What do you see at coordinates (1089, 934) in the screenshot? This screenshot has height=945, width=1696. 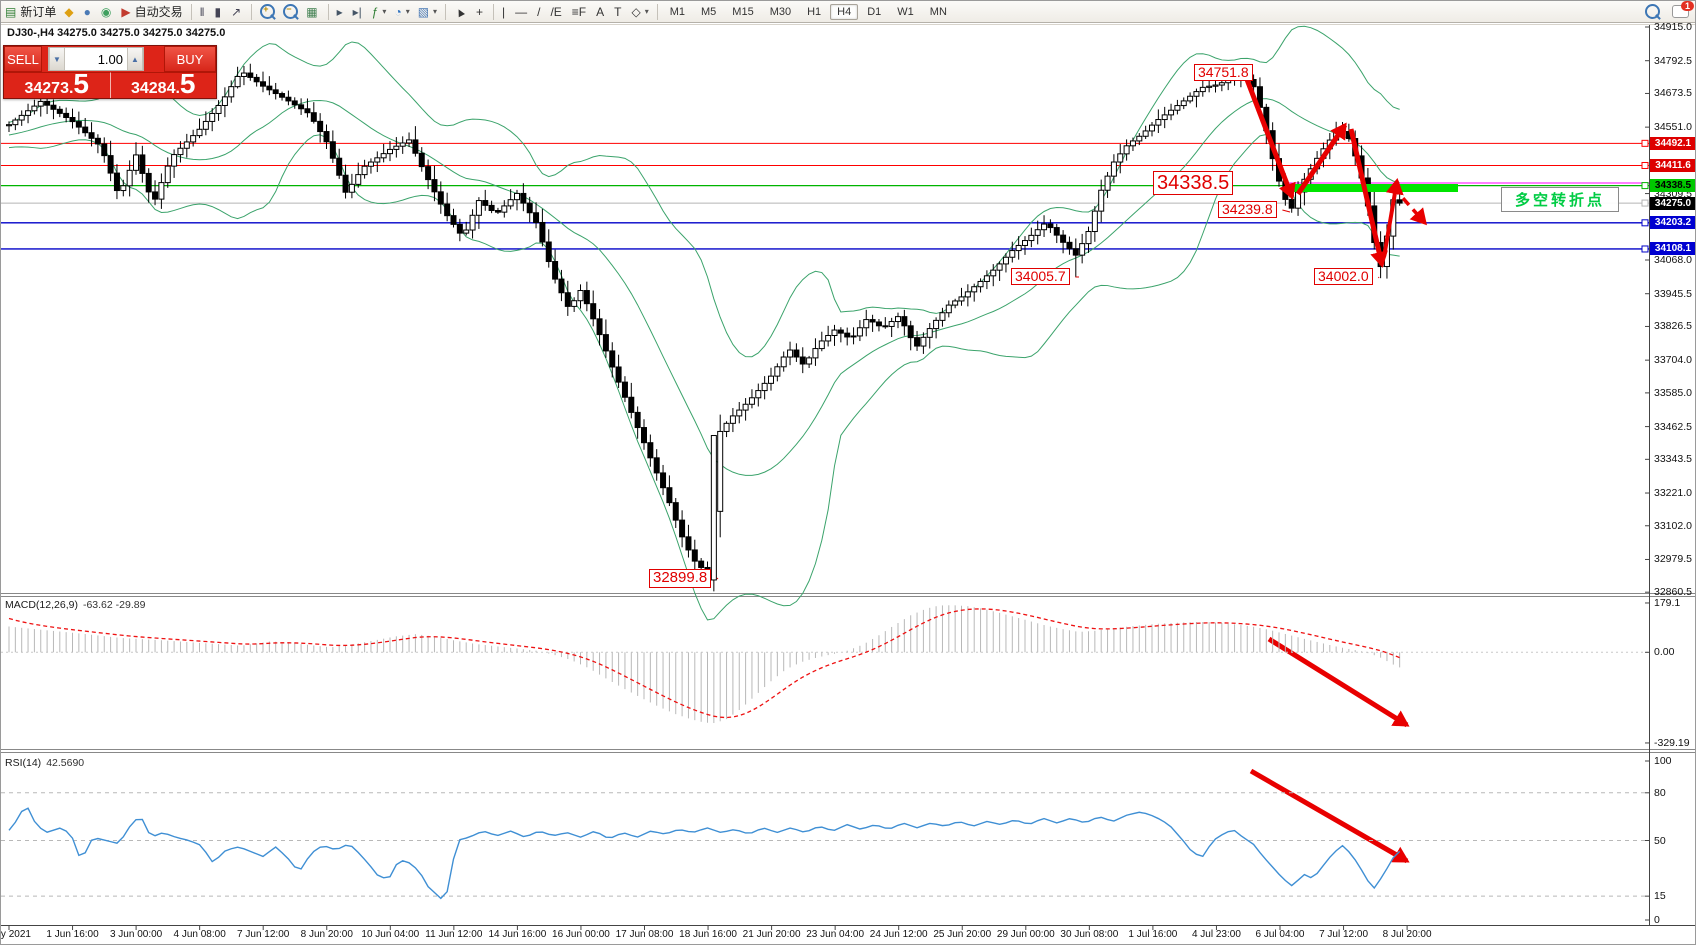 I see `time-axis-label: 30 Jun 08:00` at bounding box center [1089, 934].